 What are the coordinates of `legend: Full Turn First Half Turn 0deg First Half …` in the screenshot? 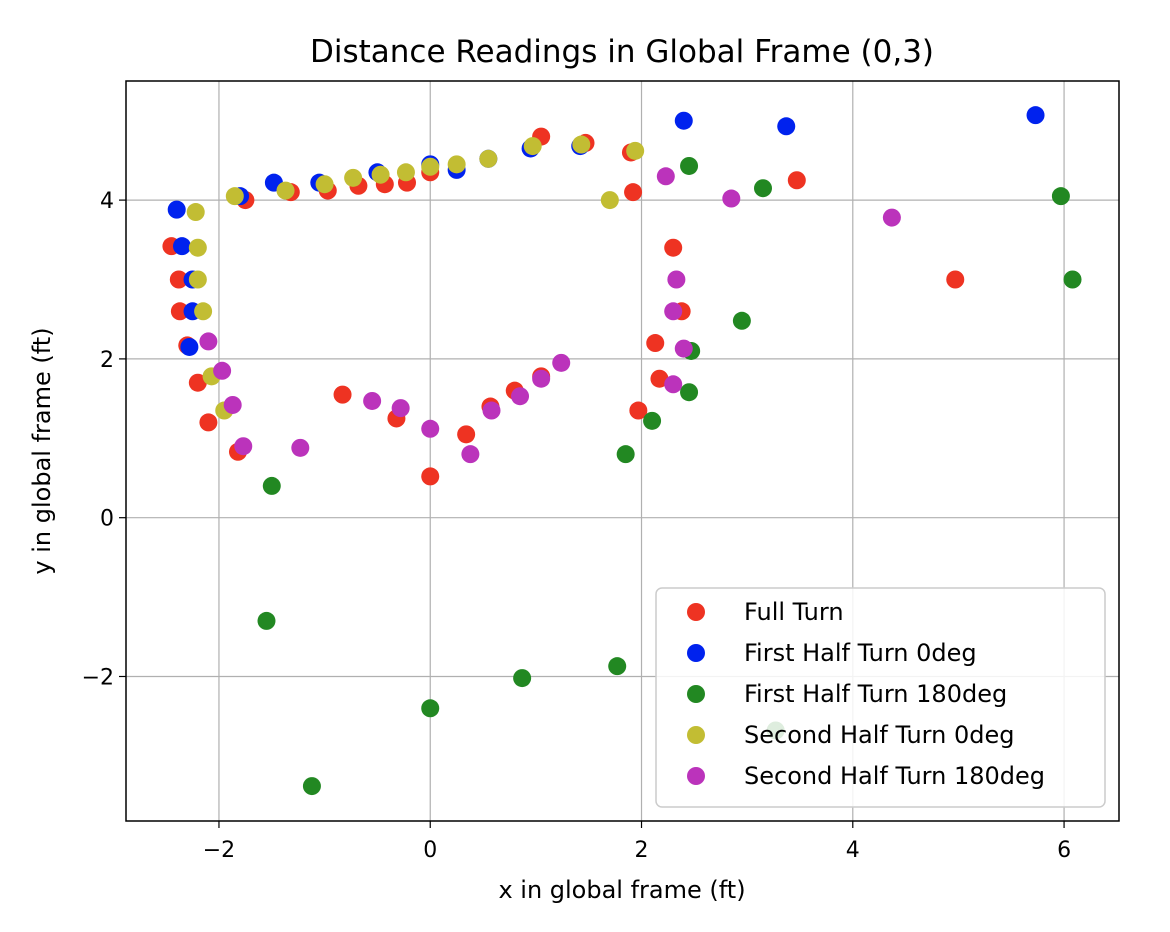 It's located at (880, 697).